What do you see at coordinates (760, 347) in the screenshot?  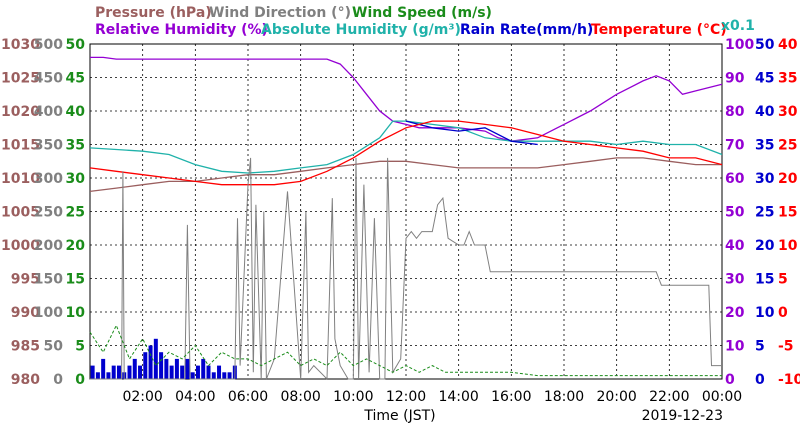 I see `tick-label-rain-rate: 5` at bounding box center [760, 347].